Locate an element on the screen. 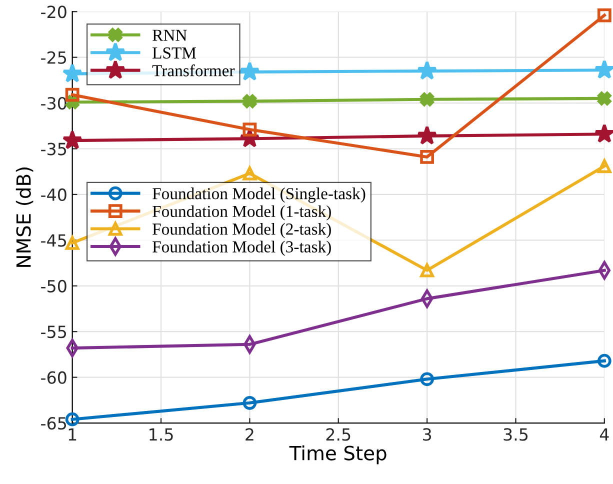 The width and height of the screenshot is (613, 484). x-tick-label: 3.5 is located at coordinates (516, 434).